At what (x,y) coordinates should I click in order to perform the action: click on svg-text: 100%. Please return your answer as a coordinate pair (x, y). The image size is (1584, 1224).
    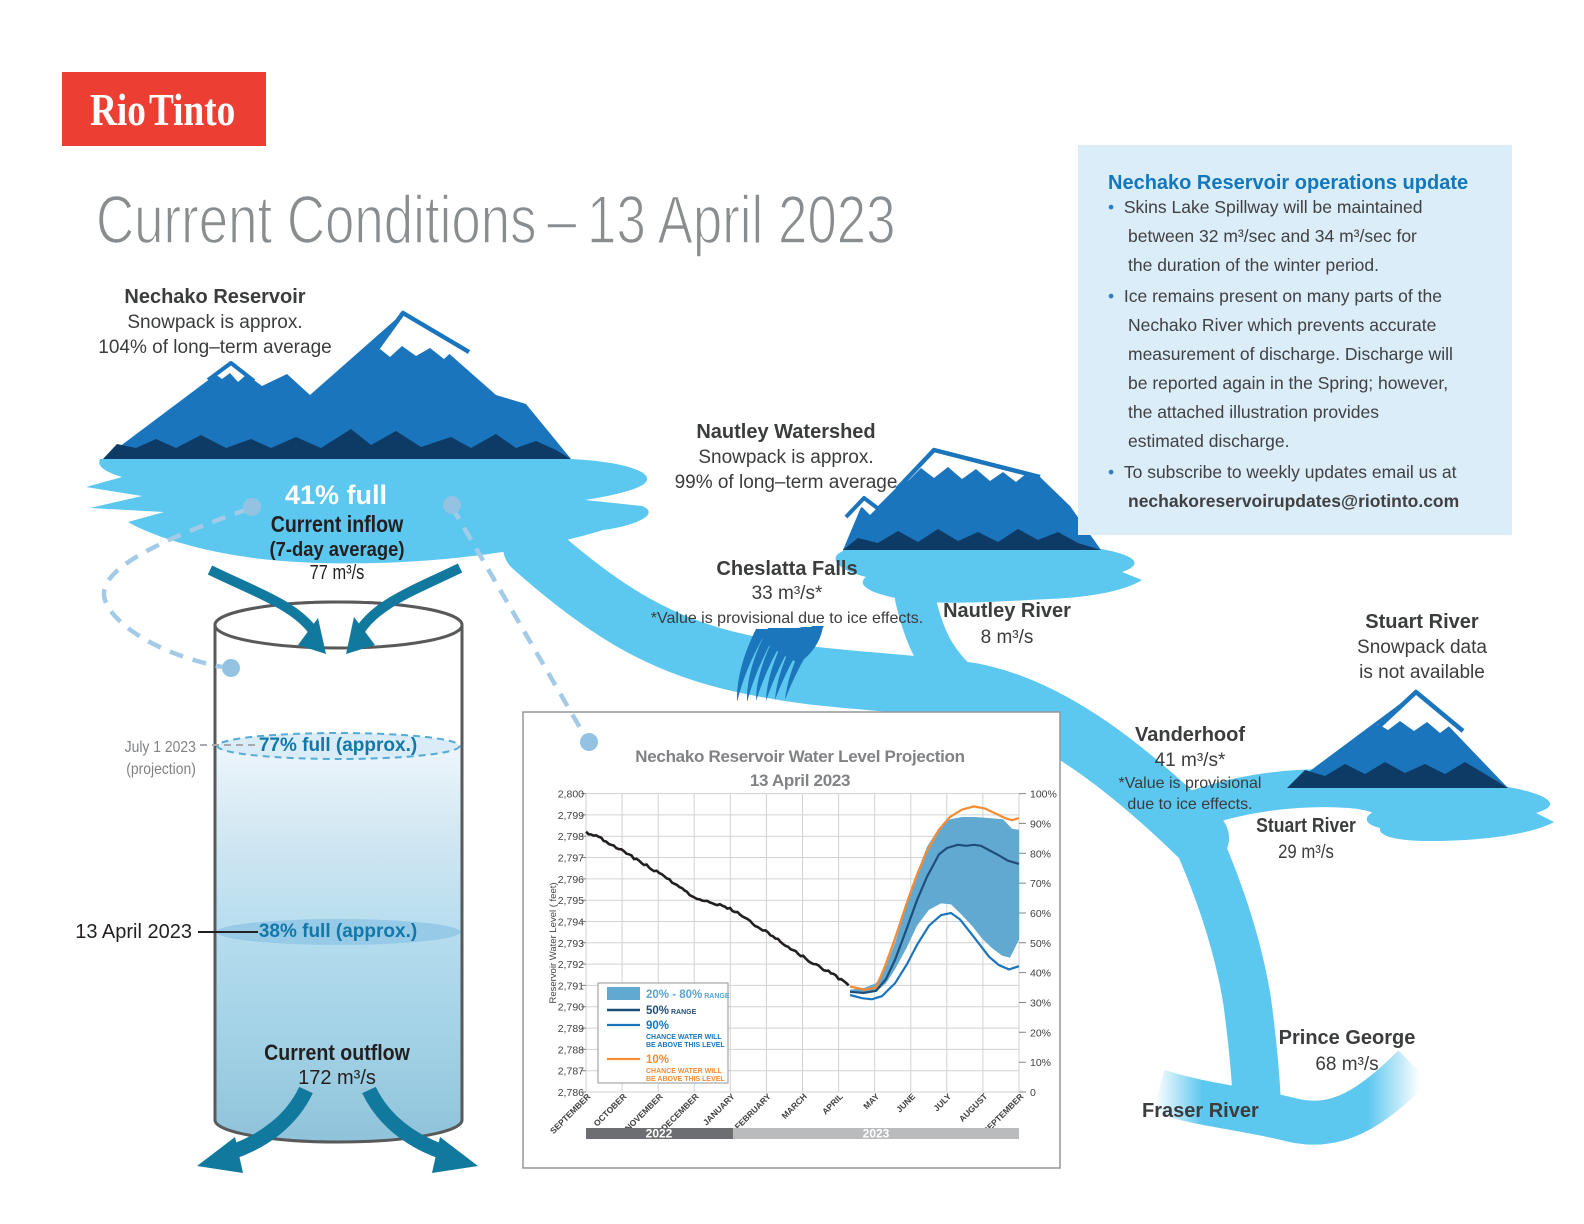
    Looking at the image, I should click on (1043, 795).